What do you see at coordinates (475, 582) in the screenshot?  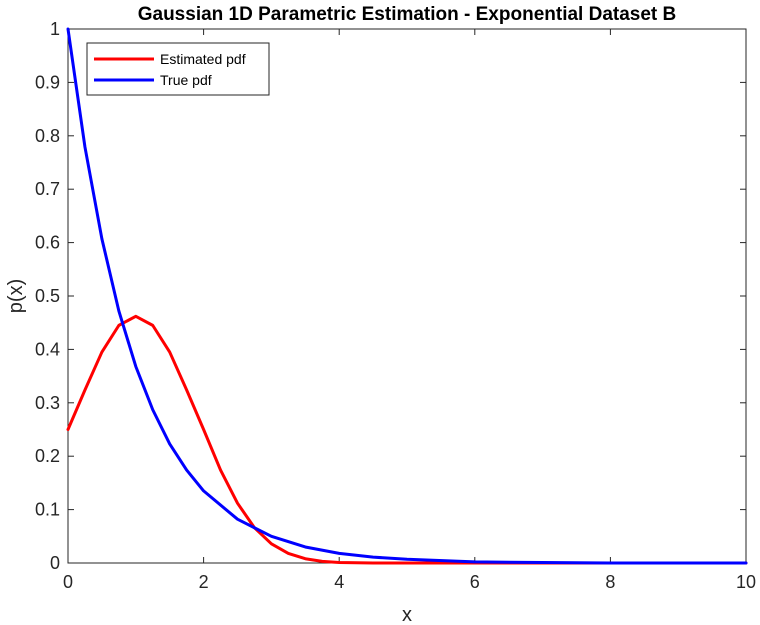 I see `x-tick-label: 6` at bounding box center [475, 582].